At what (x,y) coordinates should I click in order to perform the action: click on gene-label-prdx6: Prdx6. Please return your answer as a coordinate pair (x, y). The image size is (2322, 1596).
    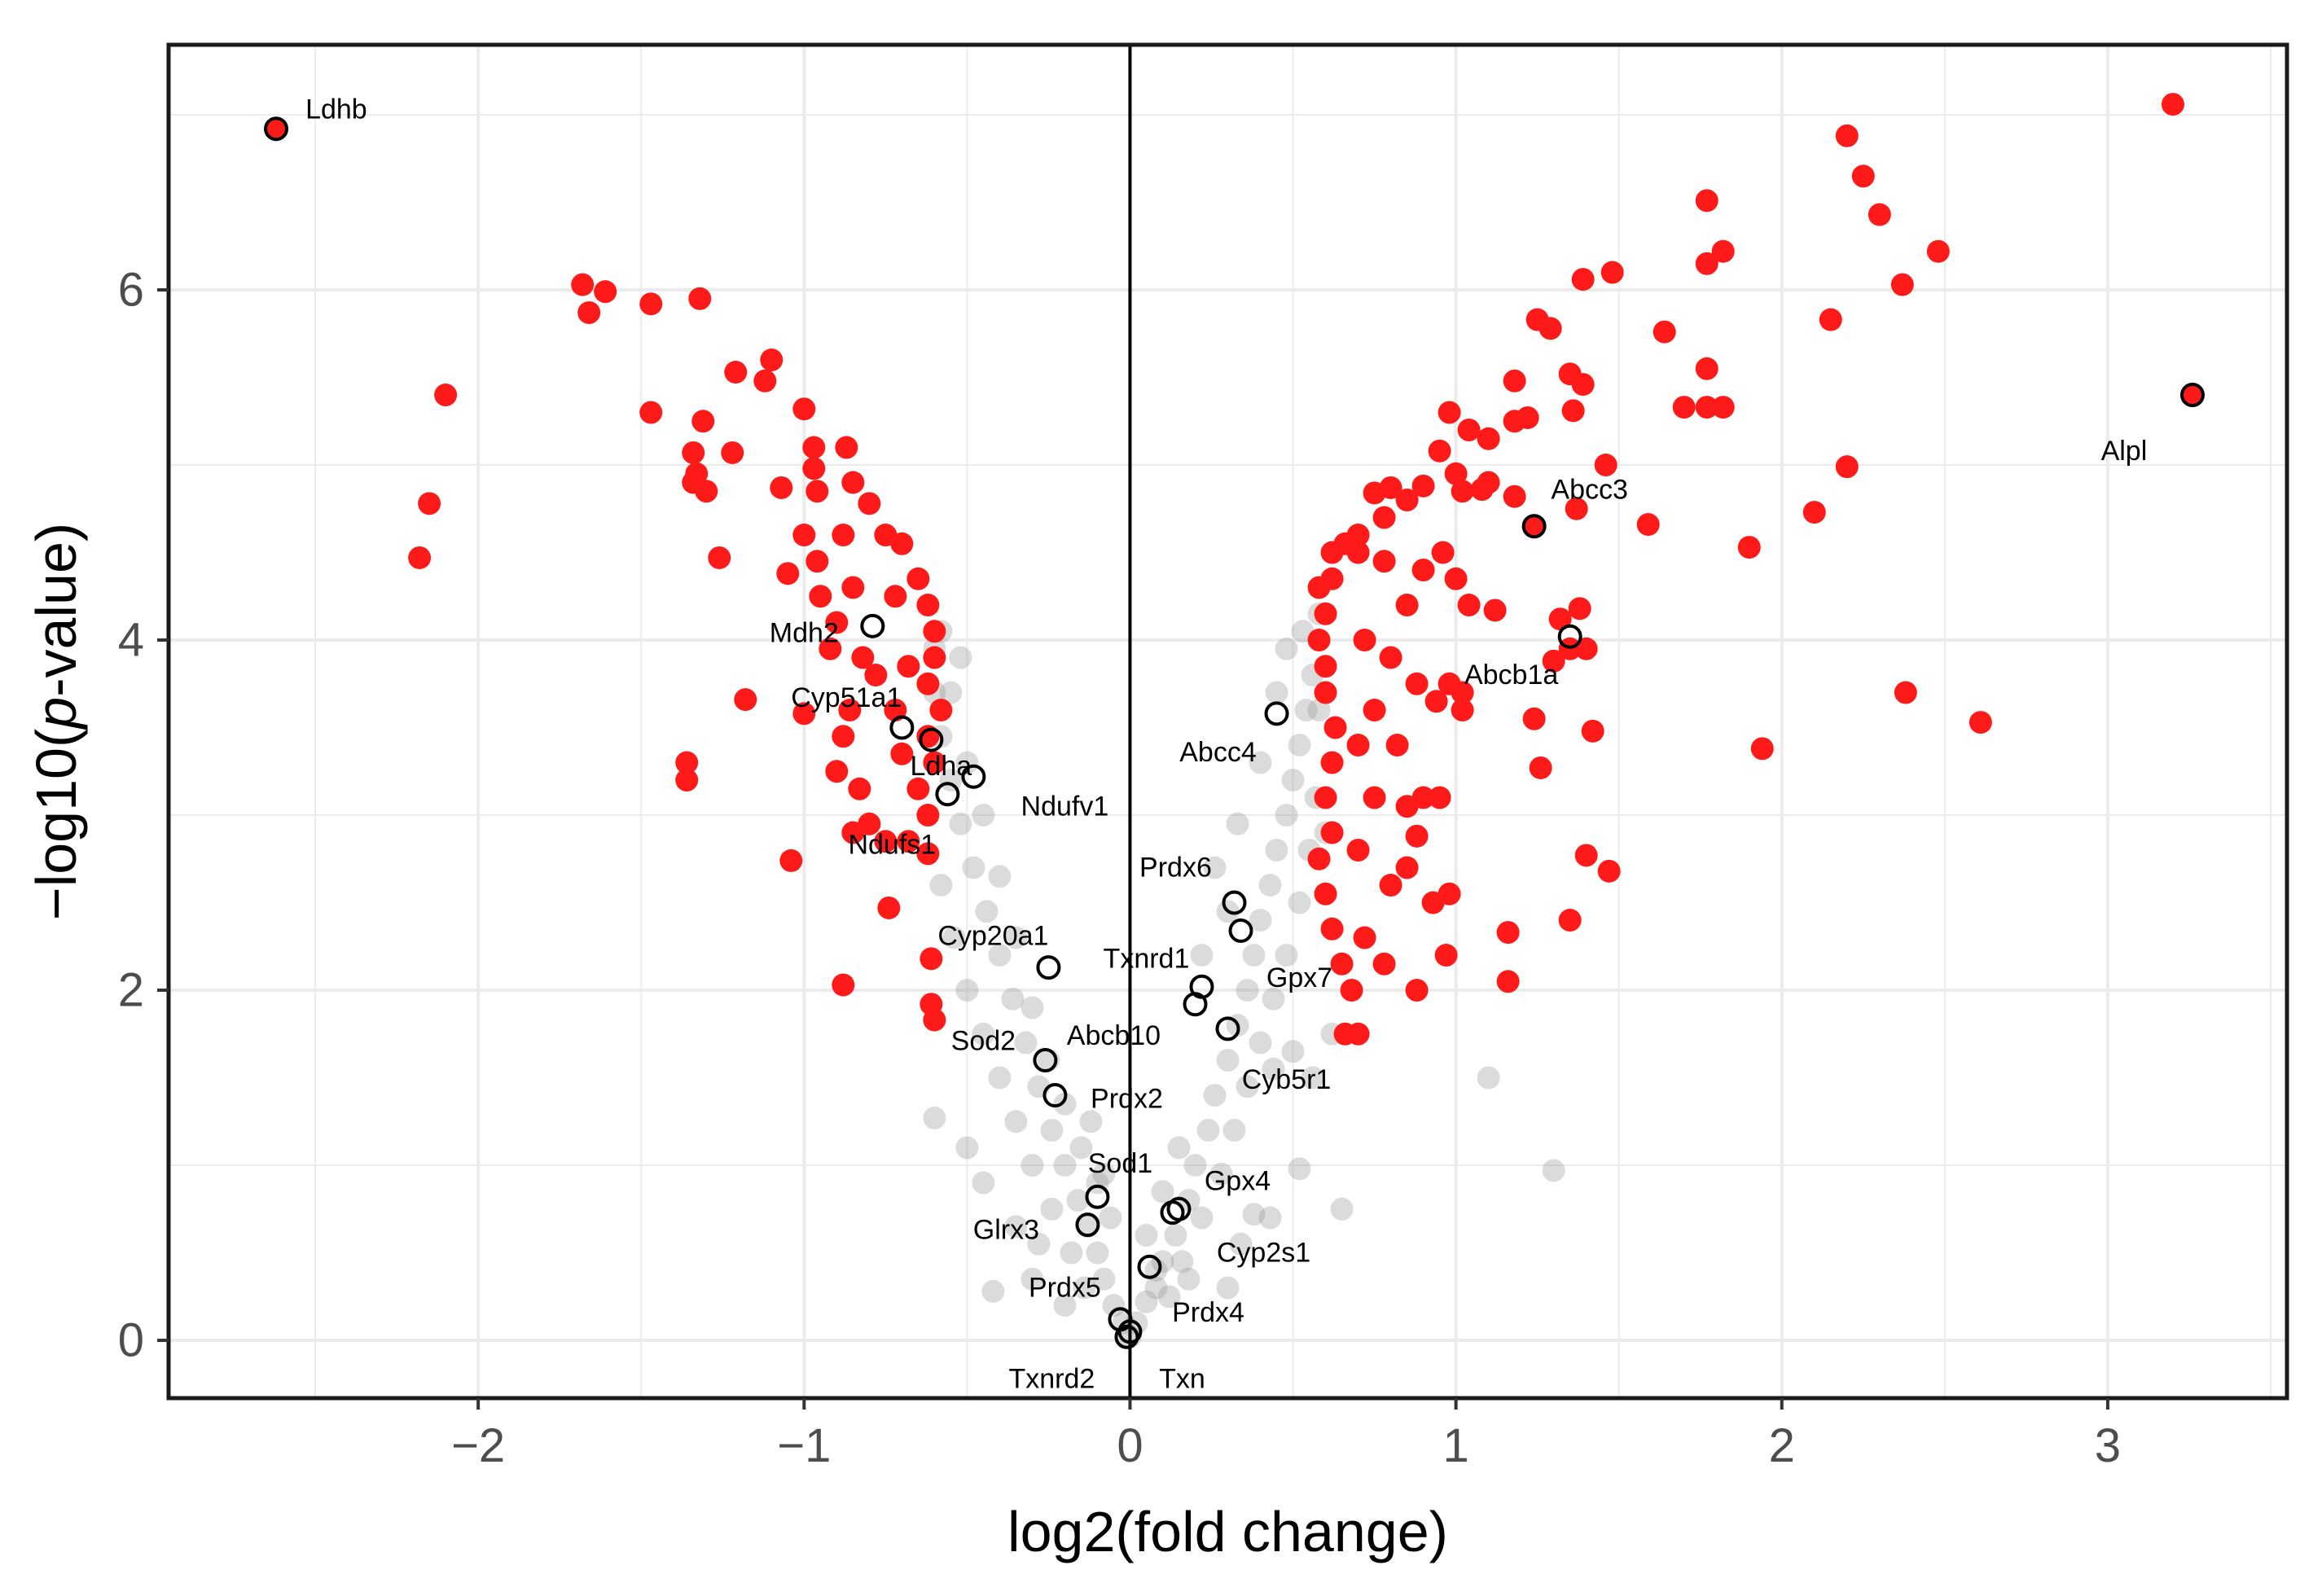
    Looking at the image, I should click on (1176, 868).